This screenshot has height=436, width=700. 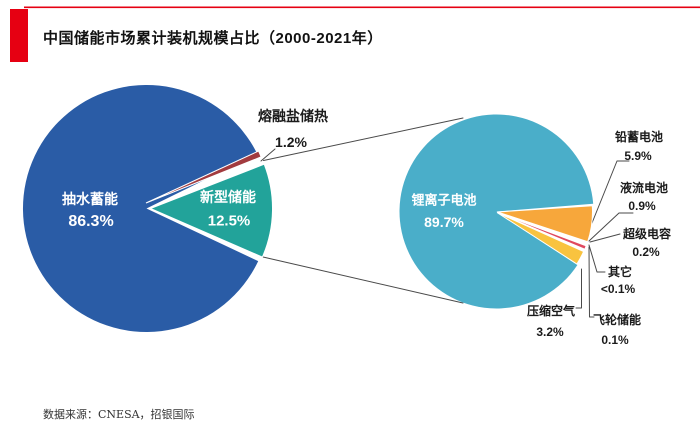 I want to click on chart-title: 中国储能市场累计装机规模占比（2000-2021年）, so click(x=213, y=38).